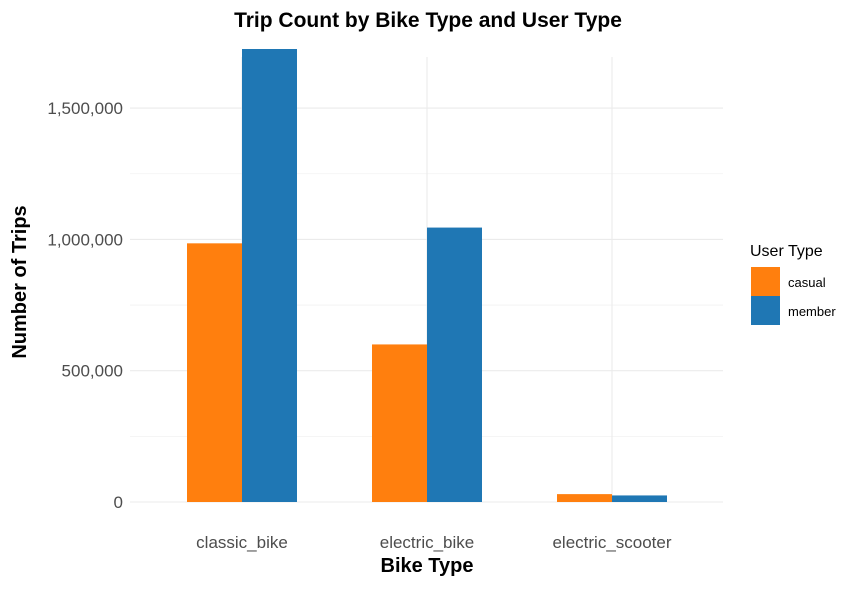 This screenshot has height=591, width=862. I want to click on x-axis-title: Bike Type, so click(427, 566).